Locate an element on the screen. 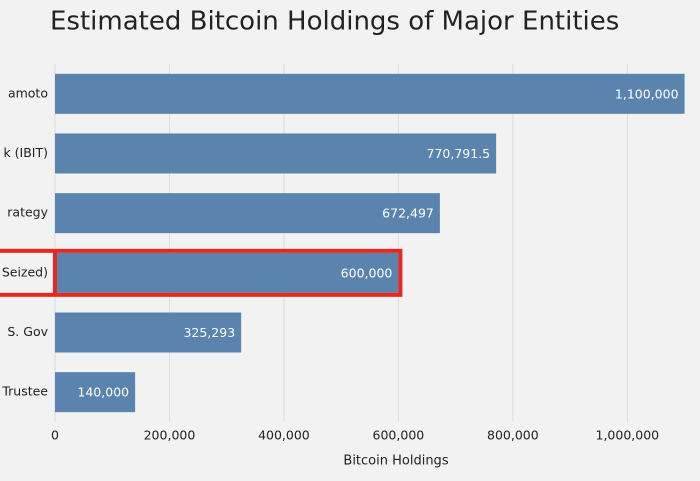 The width and height of the screenshot is (700, 481). value-label: 140,000 is located at coordinates (103, 392).